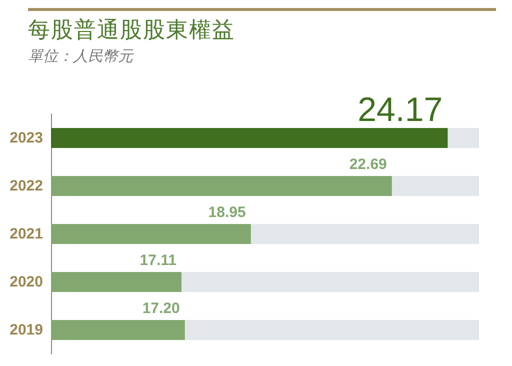 The width and height of the screenshot is (512, 366). Describe the element at coordinates (81, 56) in the screenshot. I see `chart-subtitle: 單位：人民幣元` at that location.